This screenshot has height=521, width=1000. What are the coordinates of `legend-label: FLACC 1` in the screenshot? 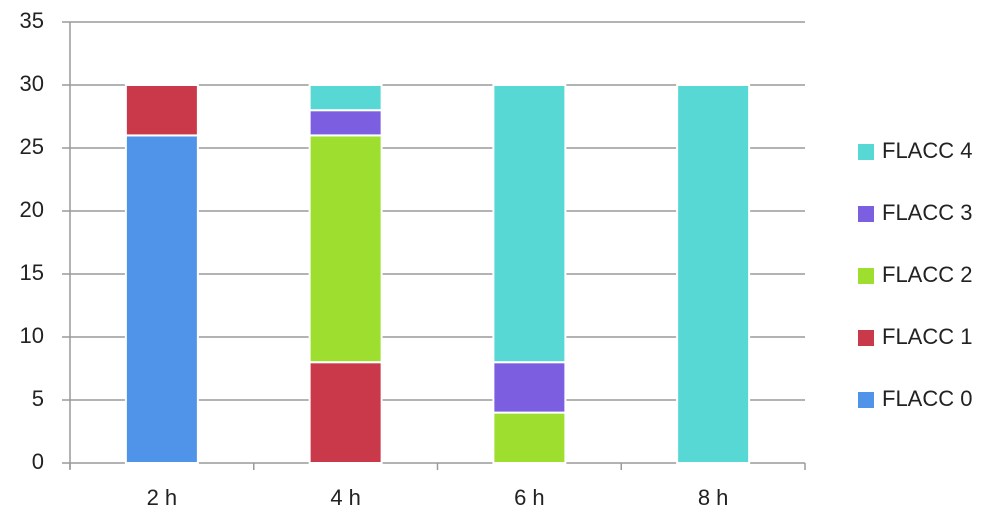 It's located at (927, 336).